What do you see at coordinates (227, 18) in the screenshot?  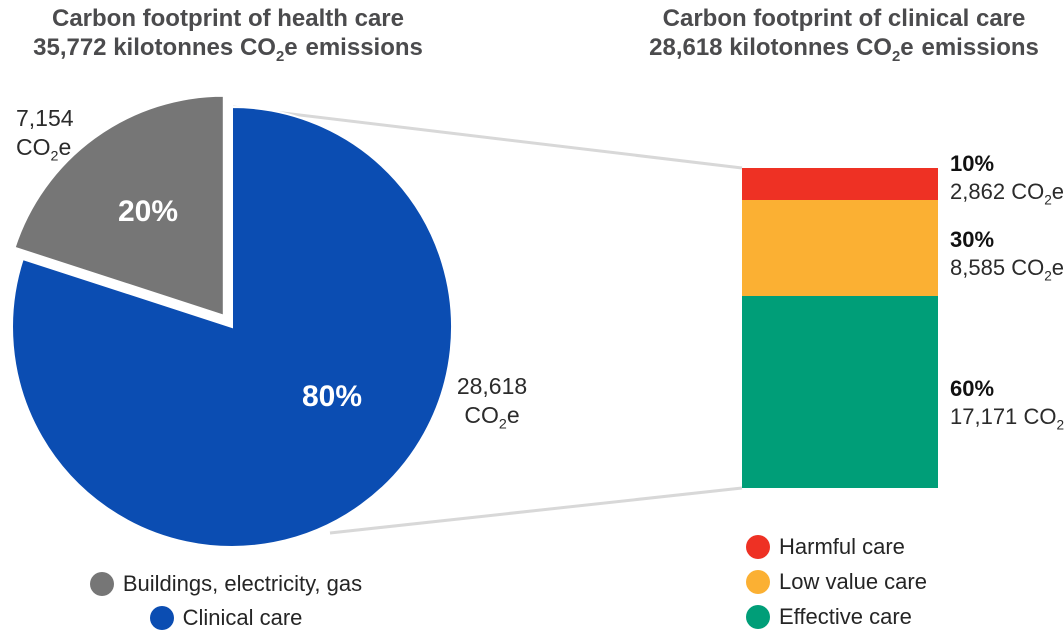 I see `health-care-title-line1: Carbon footprint of health care` at bounding box center [227, 18].